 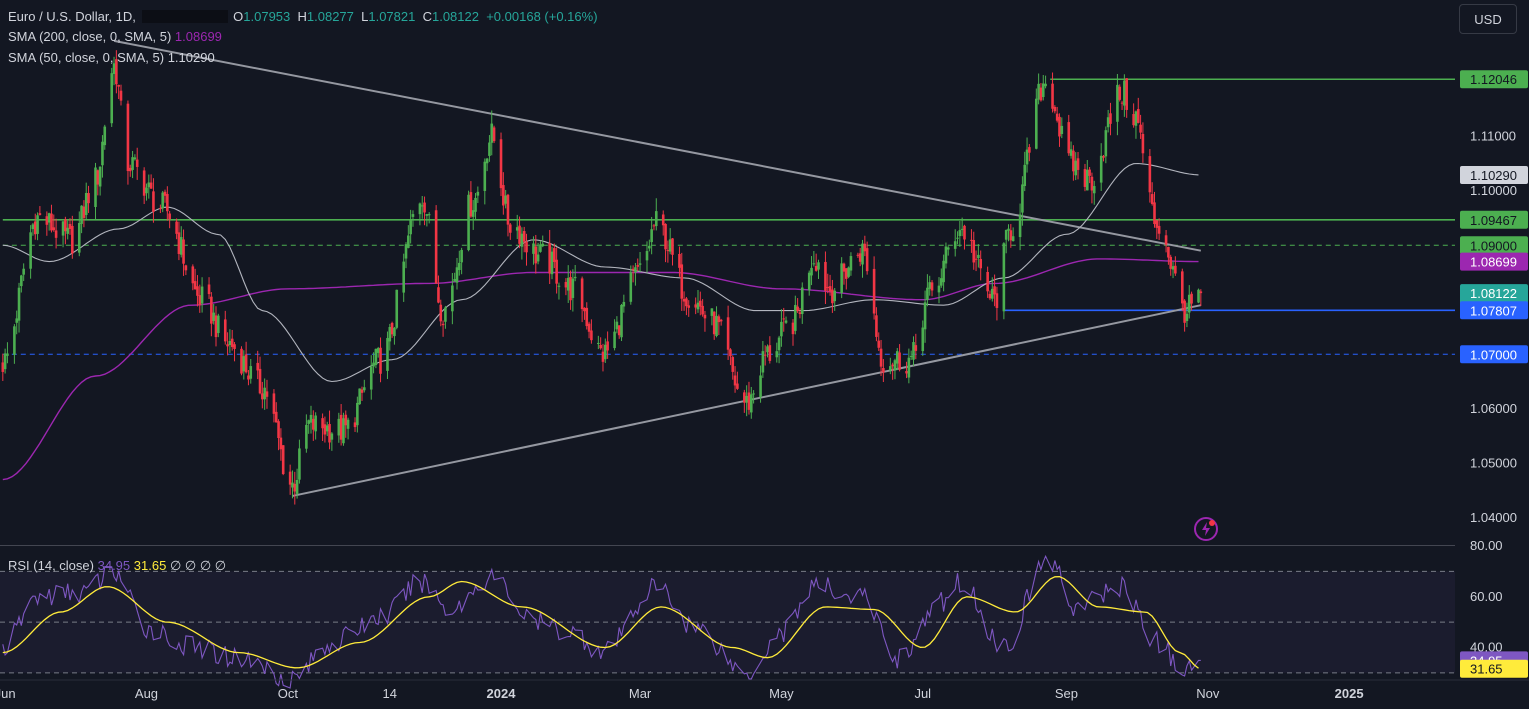 I want to click on rsi-sma-value: 31.65, so click(x=150, y=565).